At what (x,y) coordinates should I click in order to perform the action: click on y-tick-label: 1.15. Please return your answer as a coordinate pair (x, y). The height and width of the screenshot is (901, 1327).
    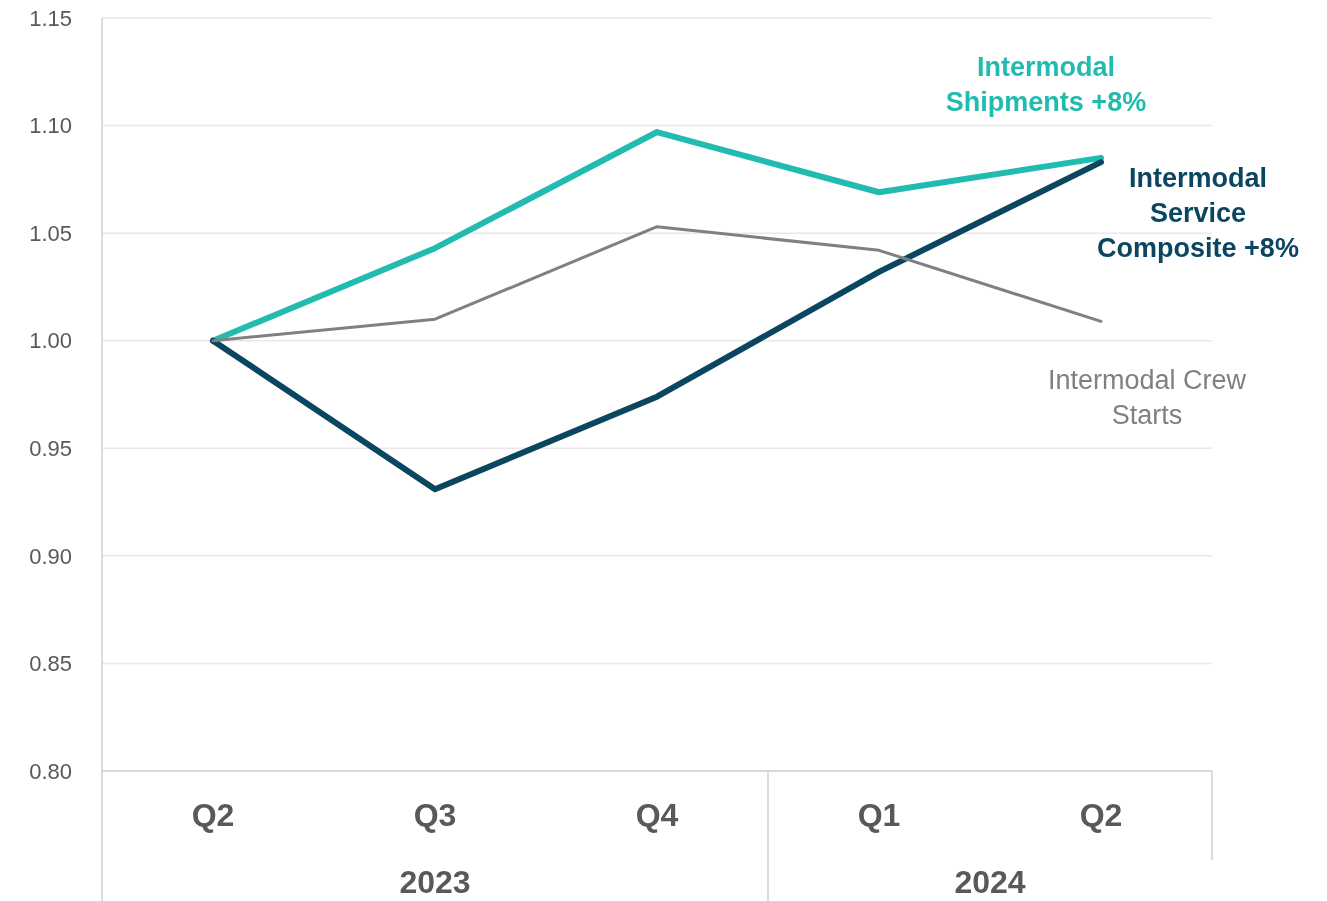
    Looking at the image, I should click on (50, 18).